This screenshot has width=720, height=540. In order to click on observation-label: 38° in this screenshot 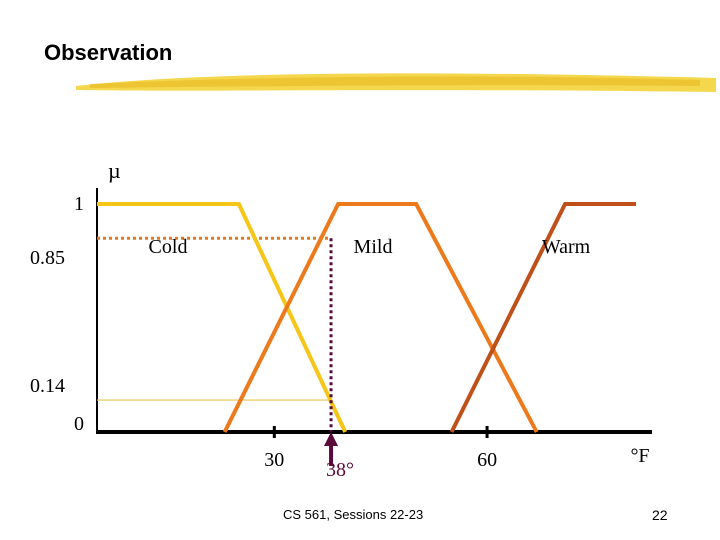, I will do `click(340, 470)`.